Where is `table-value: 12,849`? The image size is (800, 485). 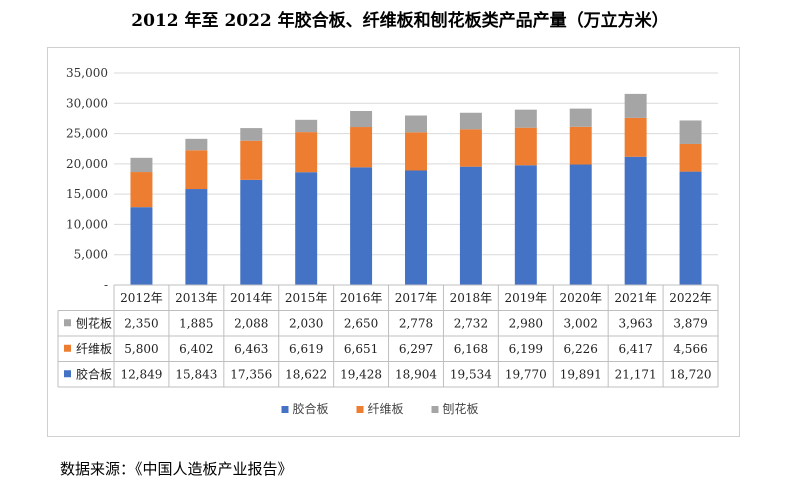 table-value: 12,849 is located at coordinates (141, 374).